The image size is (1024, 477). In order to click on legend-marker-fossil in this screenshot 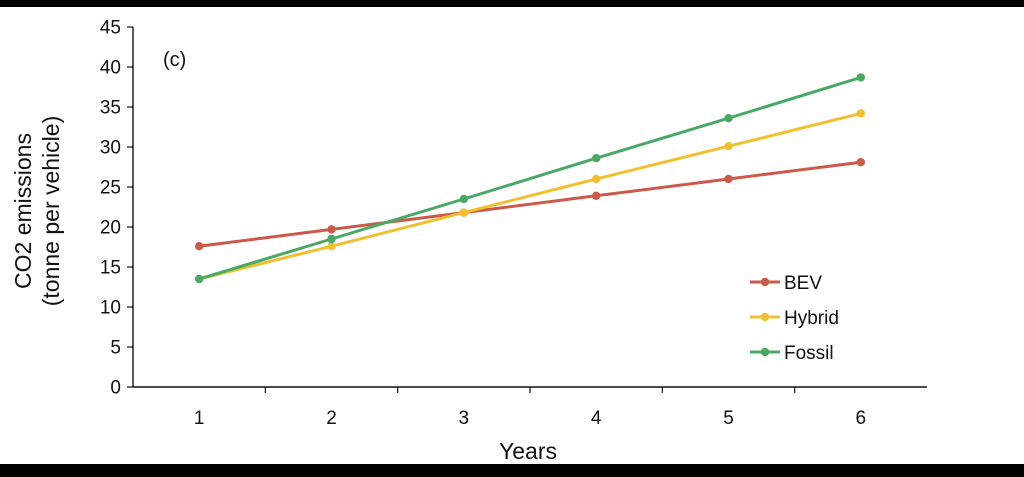, I will do `click(765, 352)`.